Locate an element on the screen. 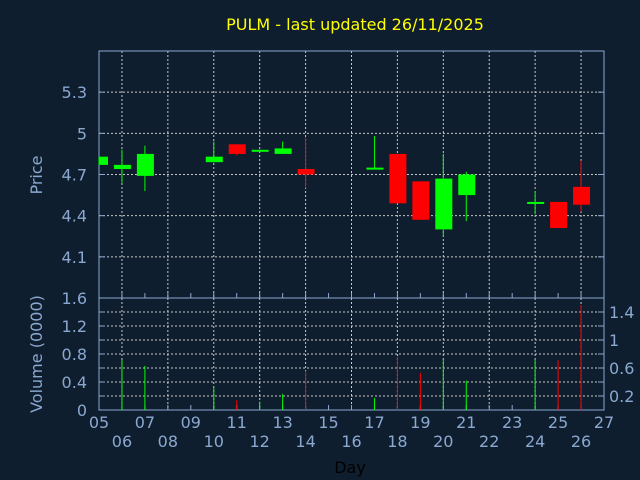  day-tick-label: 05 is located at coordinates (99, 422).